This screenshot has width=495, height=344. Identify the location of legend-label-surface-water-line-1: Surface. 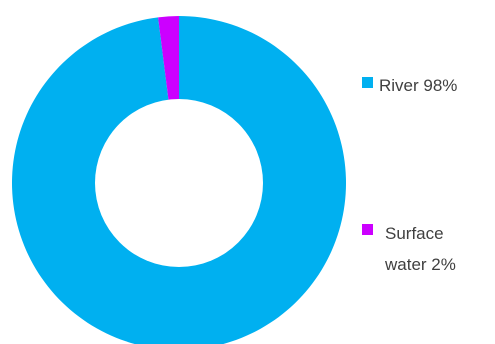
(414, 233).